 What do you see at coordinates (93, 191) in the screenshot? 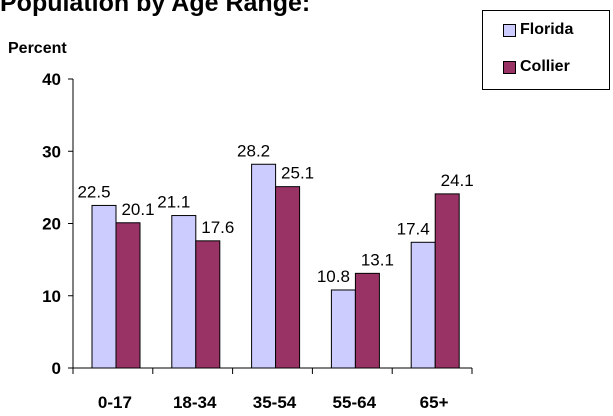
I see `data-label-florida-0-17: 22.5` at bounding box center [93, 191].